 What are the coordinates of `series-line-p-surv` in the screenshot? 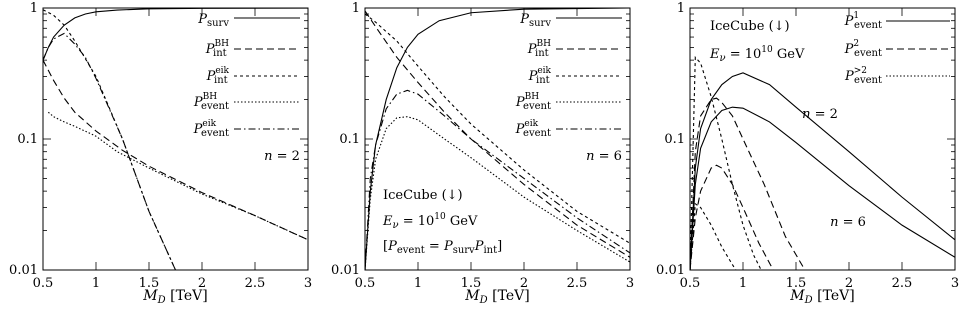 It's located at (175, 34).